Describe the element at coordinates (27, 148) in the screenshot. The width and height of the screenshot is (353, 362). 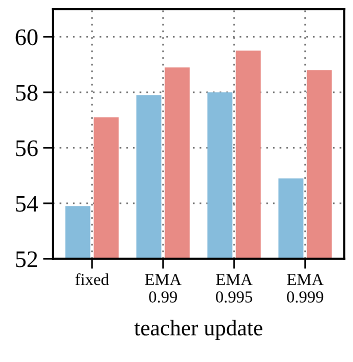
I see `y-tick-label: 56` at that location.